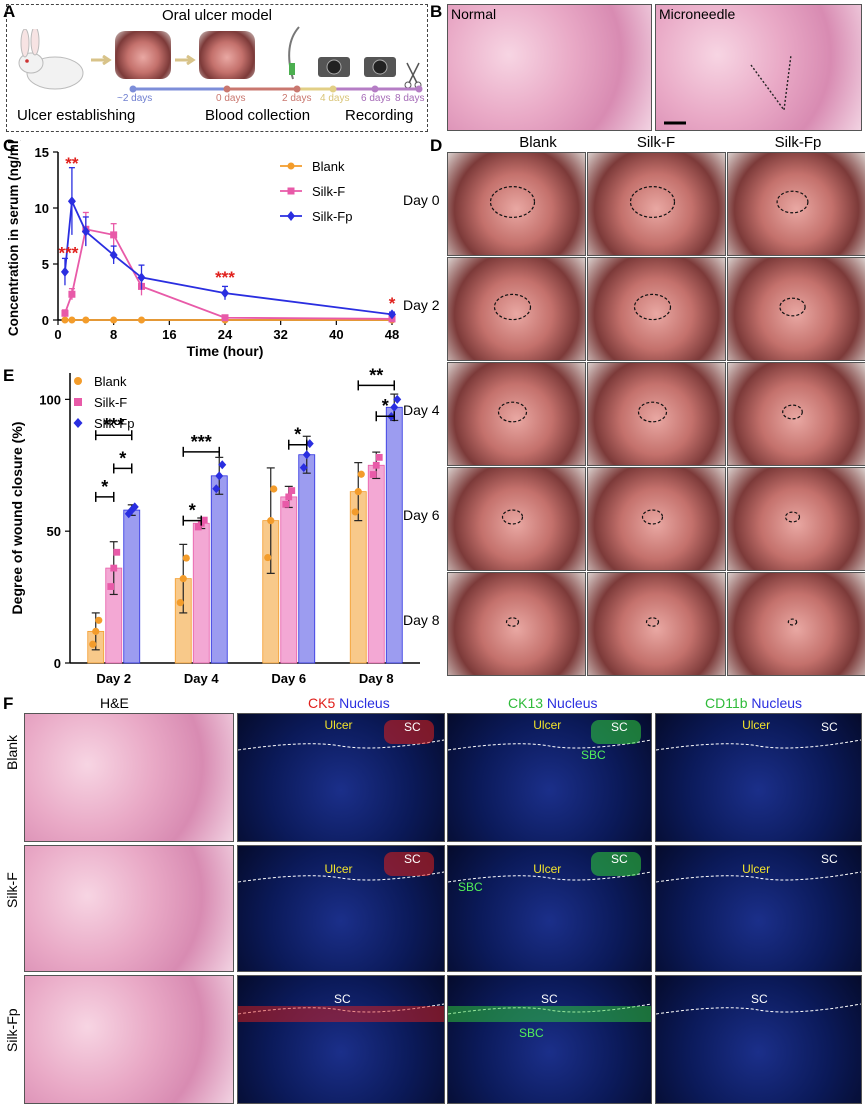 This screenshot has height=1107, width=865. I want to click on y-tick-label: 100, so click(50, 399).